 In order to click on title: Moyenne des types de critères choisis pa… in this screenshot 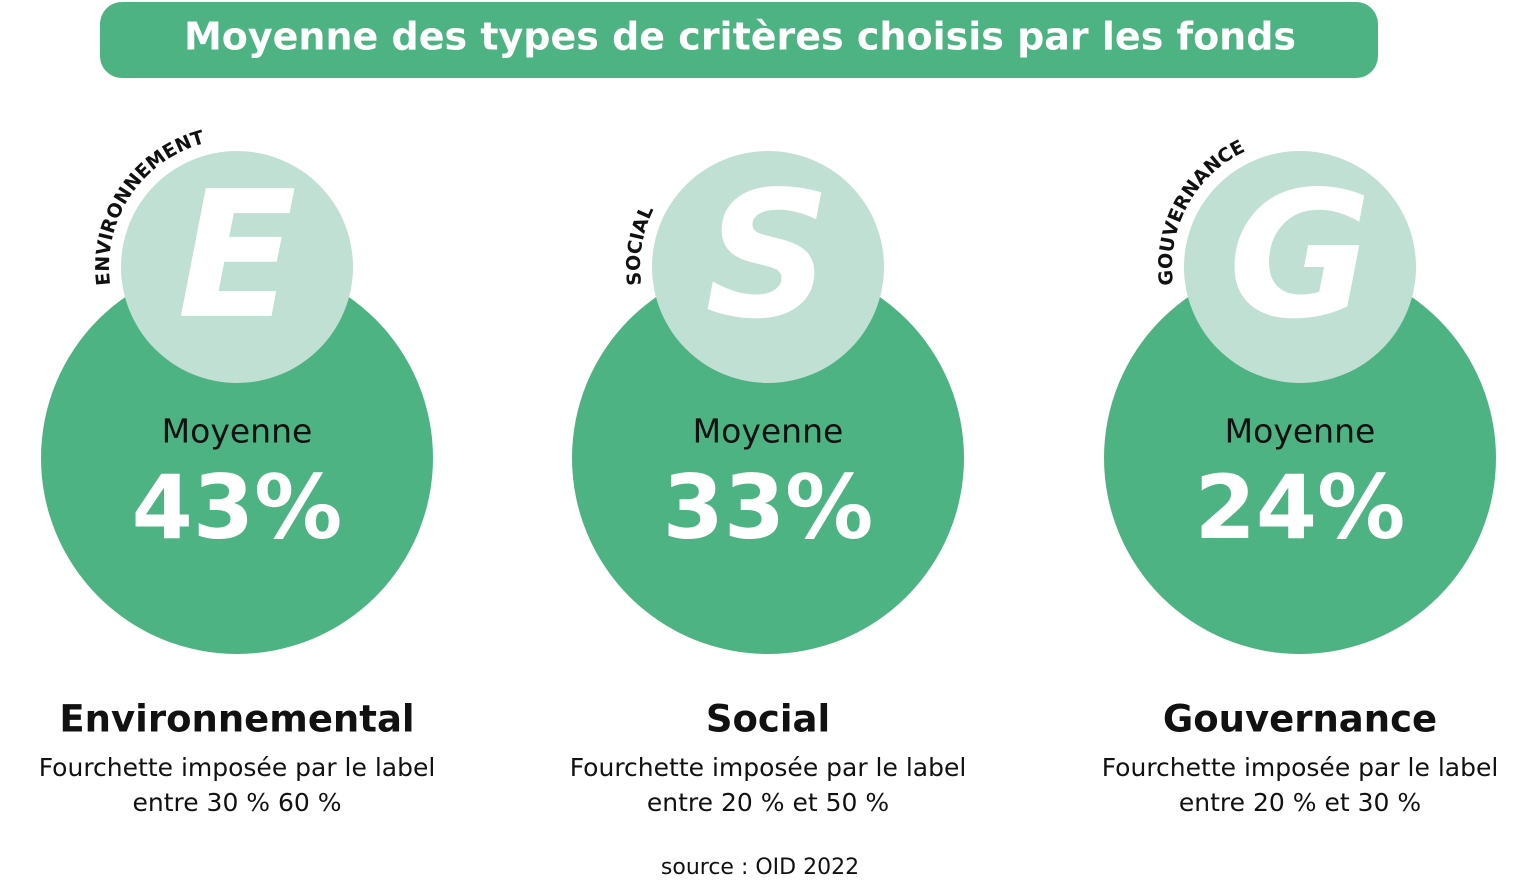, I will do `click(740, 37)`.